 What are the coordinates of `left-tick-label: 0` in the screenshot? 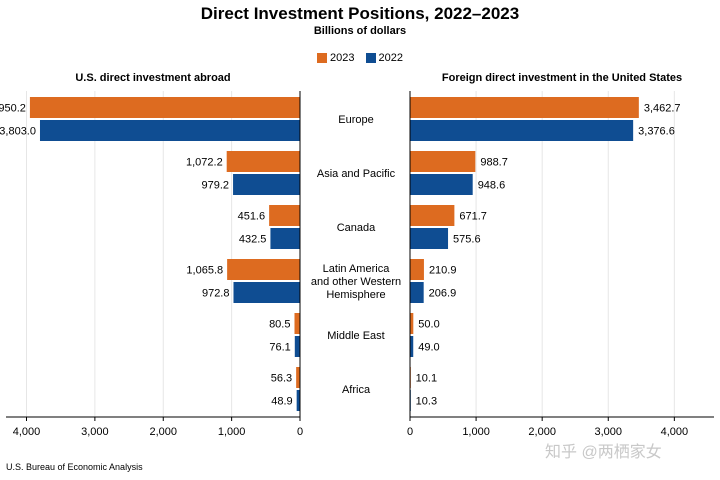 It's located at (300, 432).